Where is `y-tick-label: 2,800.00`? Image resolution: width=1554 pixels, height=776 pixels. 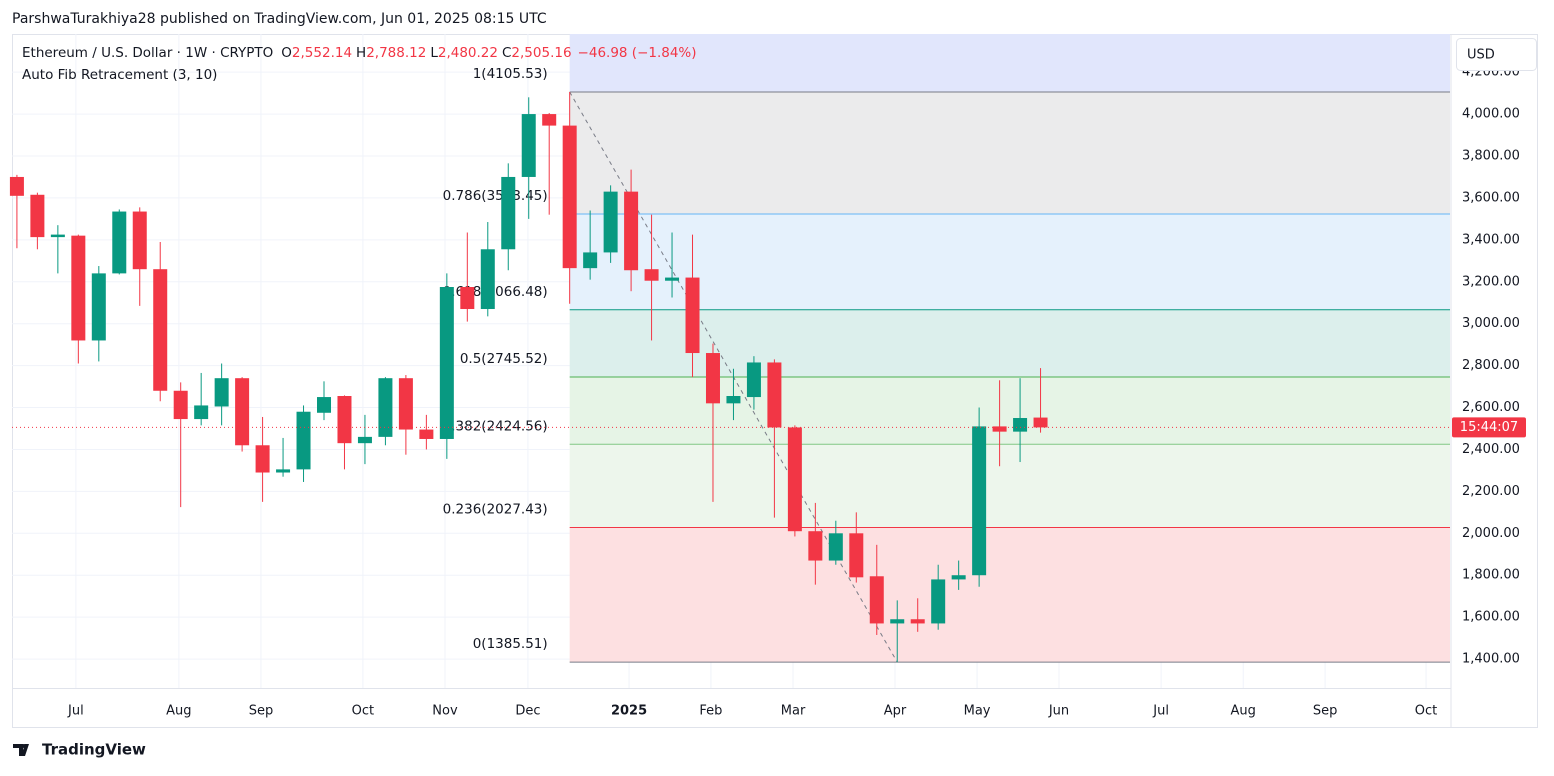
y-tick-label: 2,800.00 is located at coordinates (1491, 365).